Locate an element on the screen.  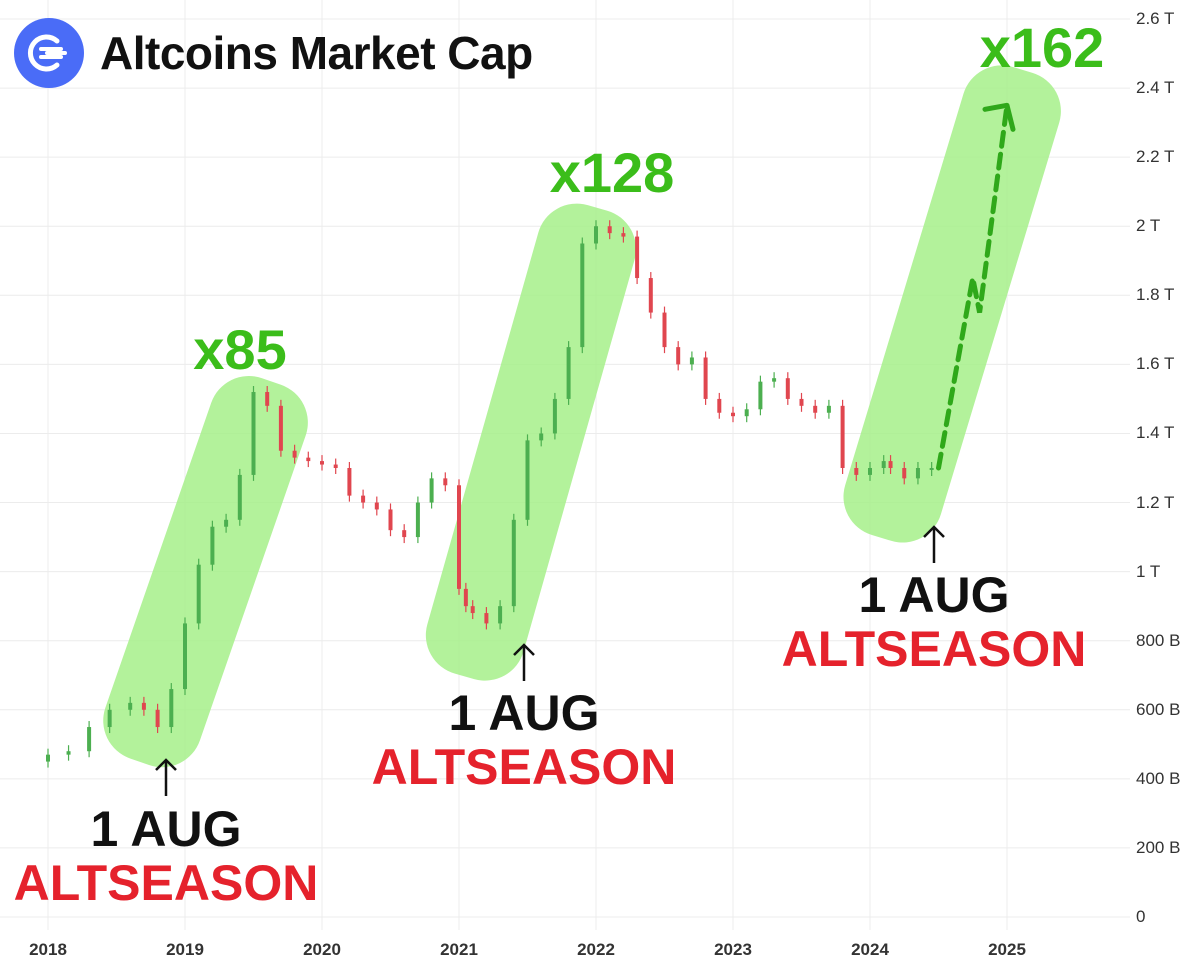
projection-line is located at coordinates (973, 286).